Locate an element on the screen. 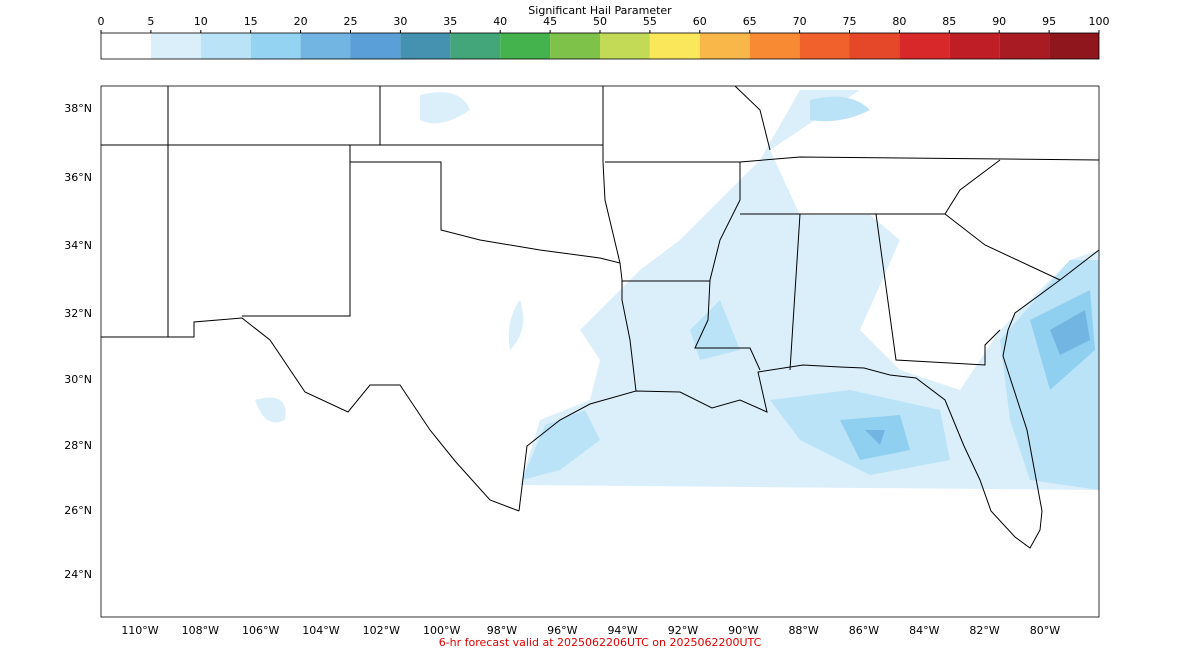 The image size is (1200, 654). colorbar-tick-label: 100 is located at coordinates (1099, 21).